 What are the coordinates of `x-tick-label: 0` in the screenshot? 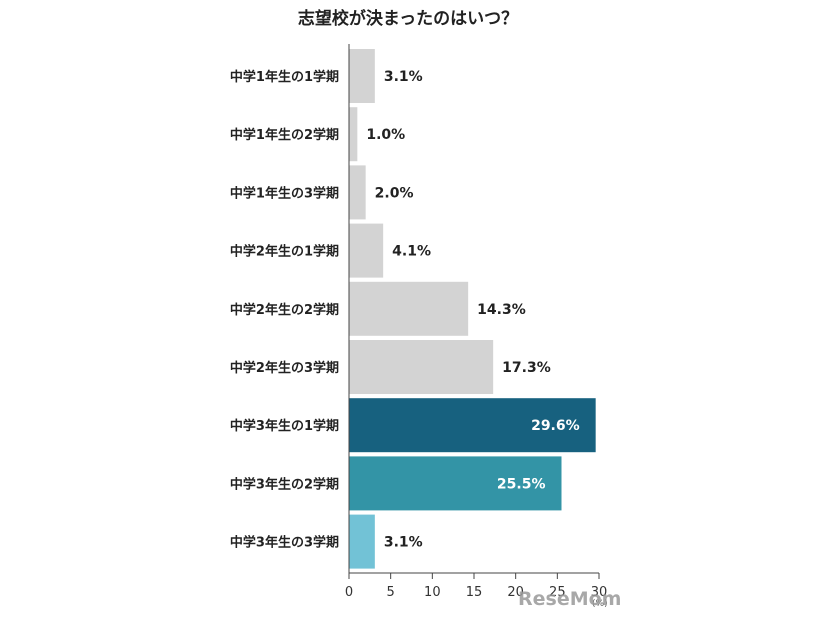 It's located at (349, 592).